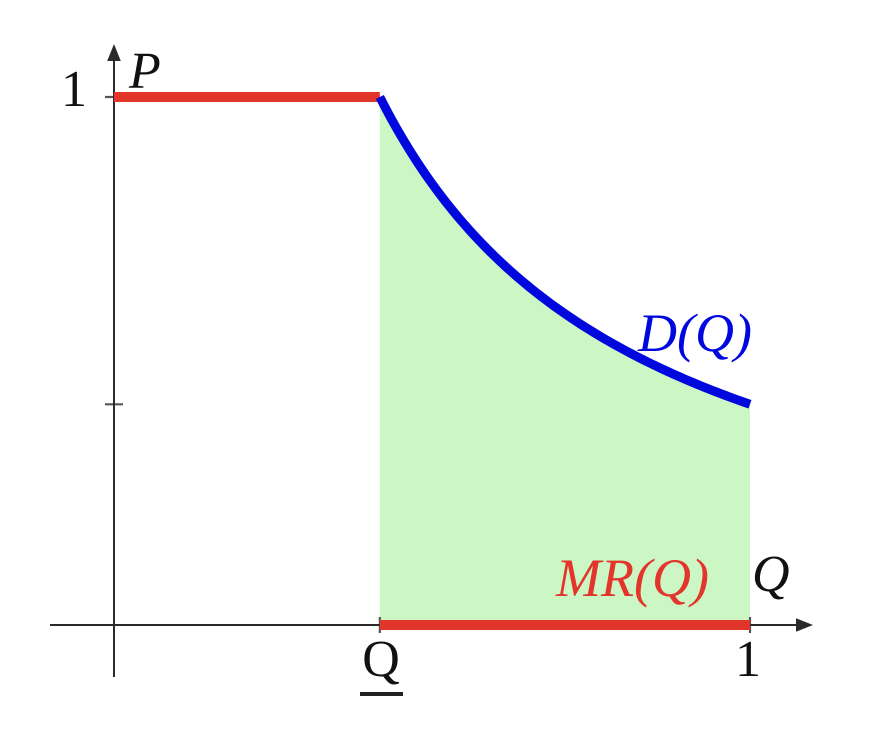  Describe the element at coordinates (74, 89) in the screenshot. I see `y-tick-label-one: 1` at that location.